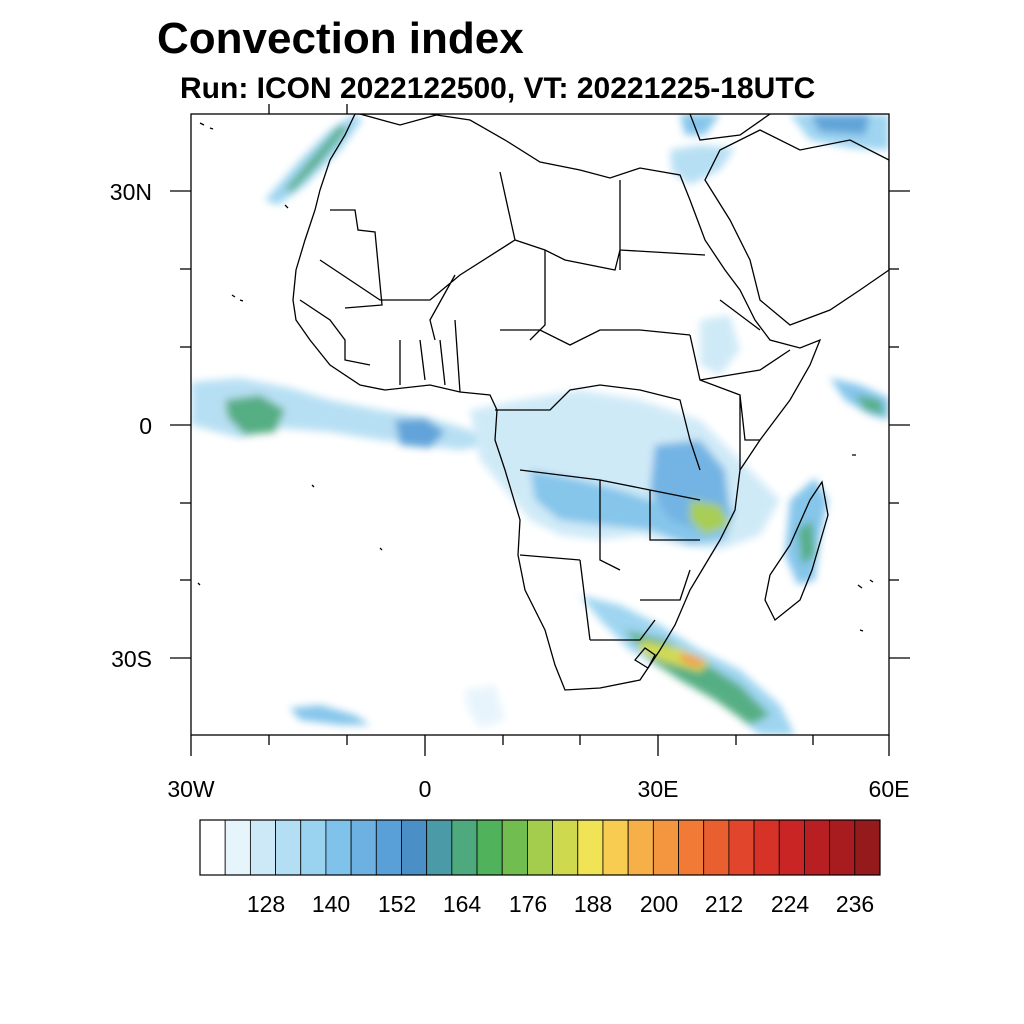  Describe the element at coordinates (724, 904) in the screenshot. I see `colorbar-label: 212` at that location.